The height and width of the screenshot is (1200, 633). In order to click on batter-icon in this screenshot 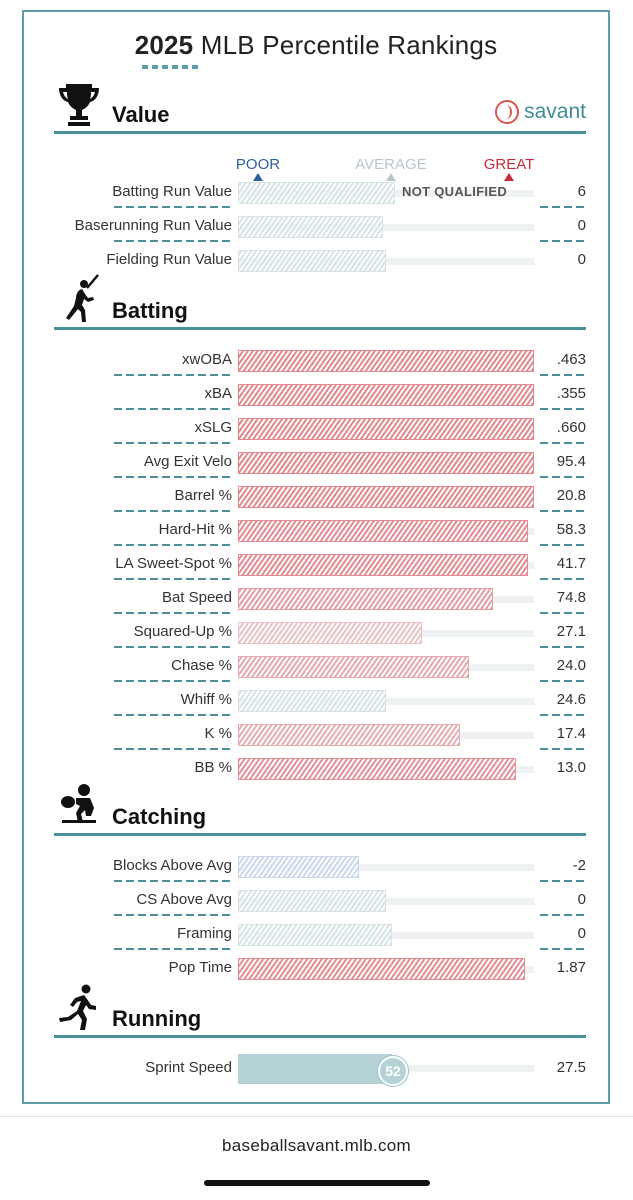, I will do `click(79, 299)`.